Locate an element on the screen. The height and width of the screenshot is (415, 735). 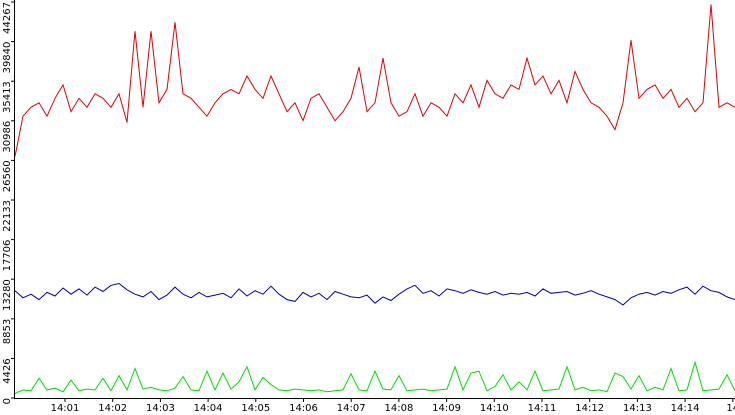
x-tick-label: 14:03 is located at coordinates (160, 408).